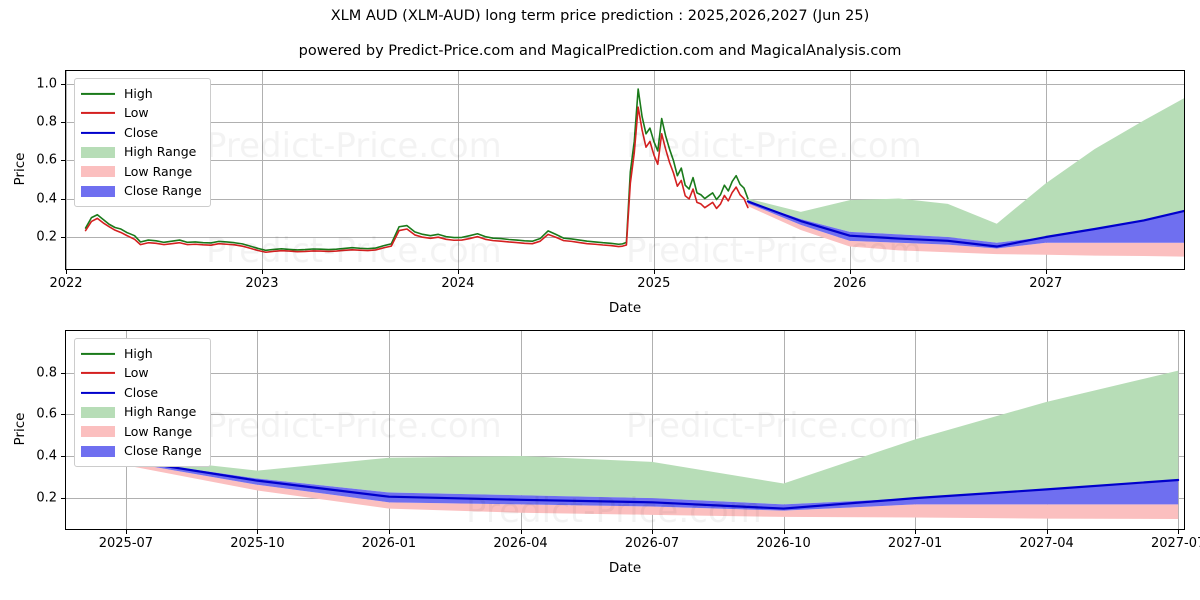 The width and height of the screenshot is (1200, 600). Describe the element at coordinates (46, 160) in the screenshot. I see `y-axis-tick-label: 0.6` at that location.